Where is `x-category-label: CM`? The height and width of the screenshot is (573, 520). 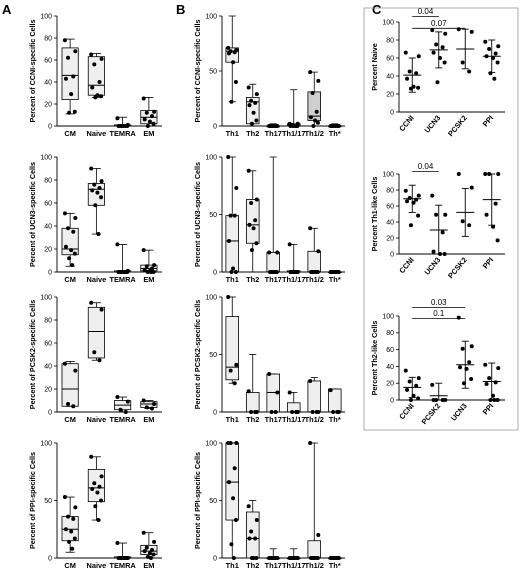
x-category-label: CM is located at coordinates (70, 133).